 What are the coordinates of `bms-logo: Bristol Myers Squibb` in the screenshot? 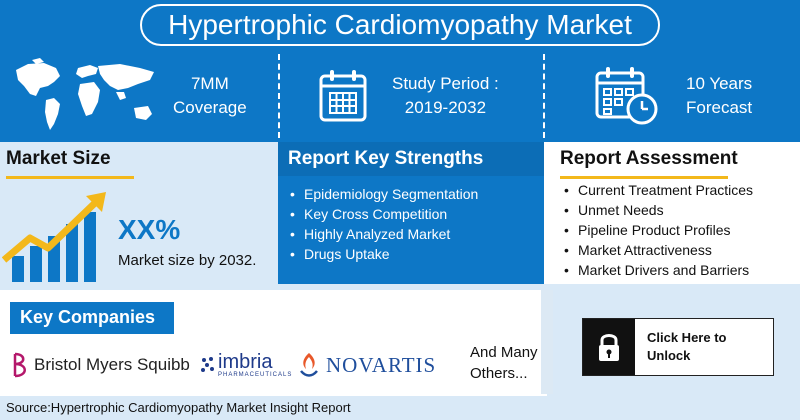 It's located at (101, 365).